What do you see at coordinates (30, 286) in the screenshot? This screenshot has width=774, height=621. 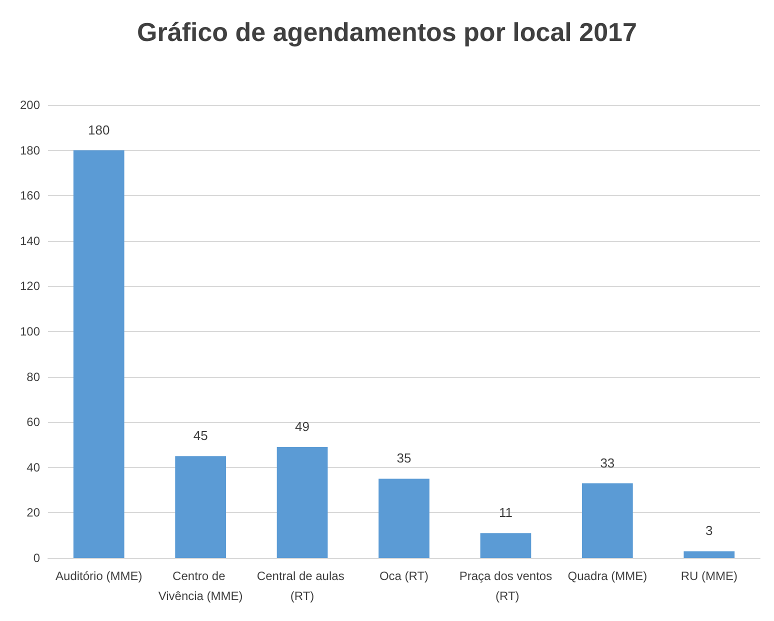 I see `y-tick-label: 120` at bounding box center [30, 286].